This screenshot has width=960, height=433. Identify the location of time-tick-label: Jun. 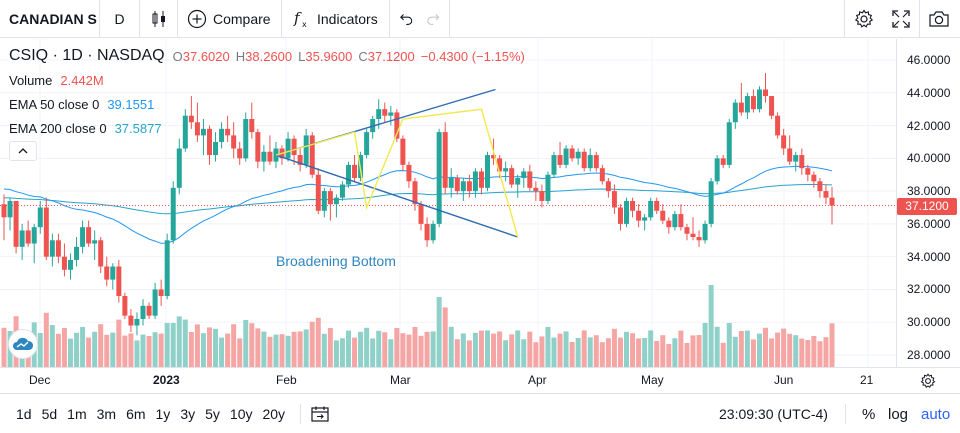
(784, 380).